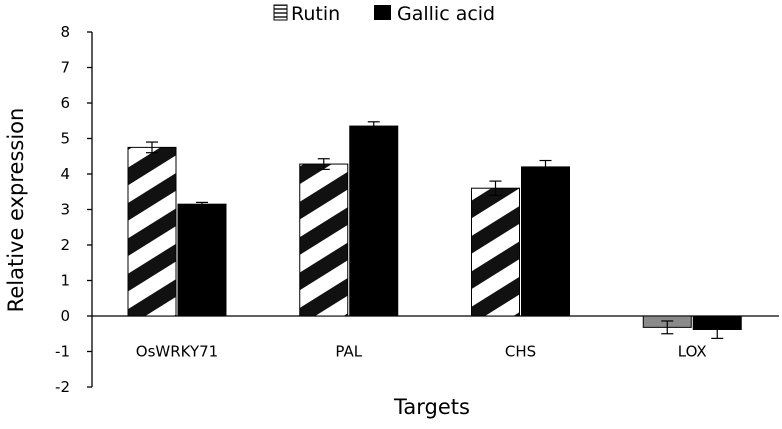 This screenshot has width=782, height=429. Describe the element at coordinates (431, 407) in the screenshot. I see `x-axis-title: Targets` at that location.